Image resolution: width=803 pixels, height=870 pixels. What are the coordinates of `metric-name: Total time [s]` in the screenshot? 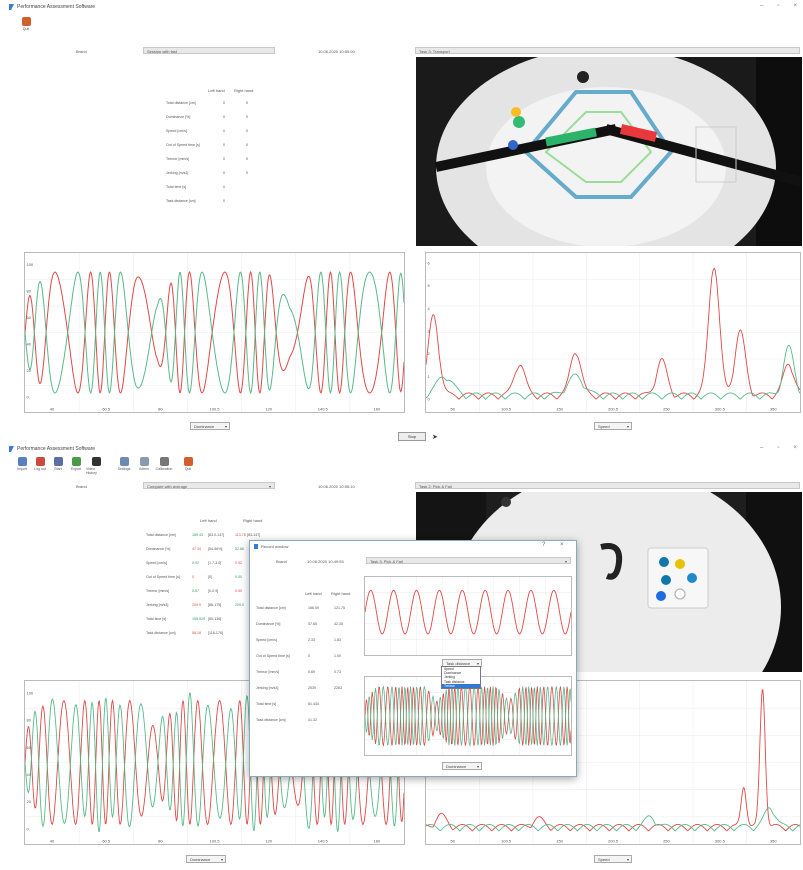 It's located at (266, 704).